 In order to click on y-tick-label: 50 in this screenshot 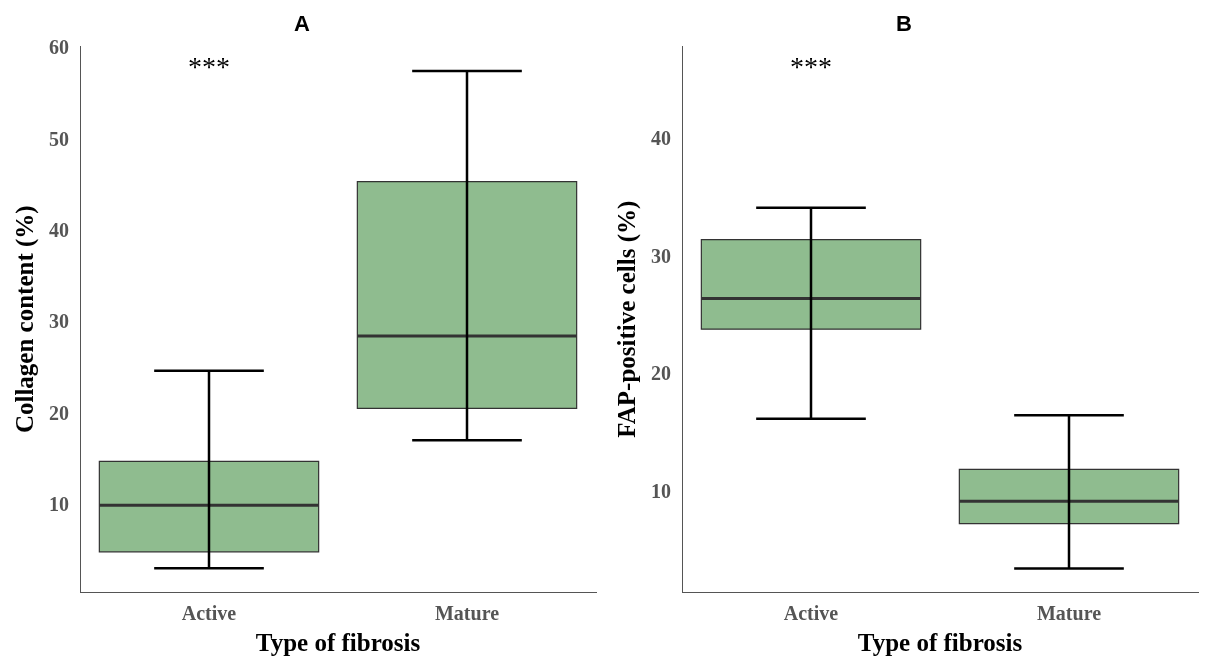, I will do `click(59, 138)`.